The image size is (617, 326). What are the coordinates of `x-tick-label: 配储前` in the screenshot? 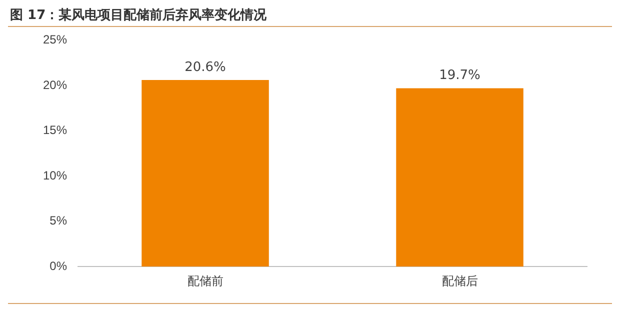 It's located at (205, 281).